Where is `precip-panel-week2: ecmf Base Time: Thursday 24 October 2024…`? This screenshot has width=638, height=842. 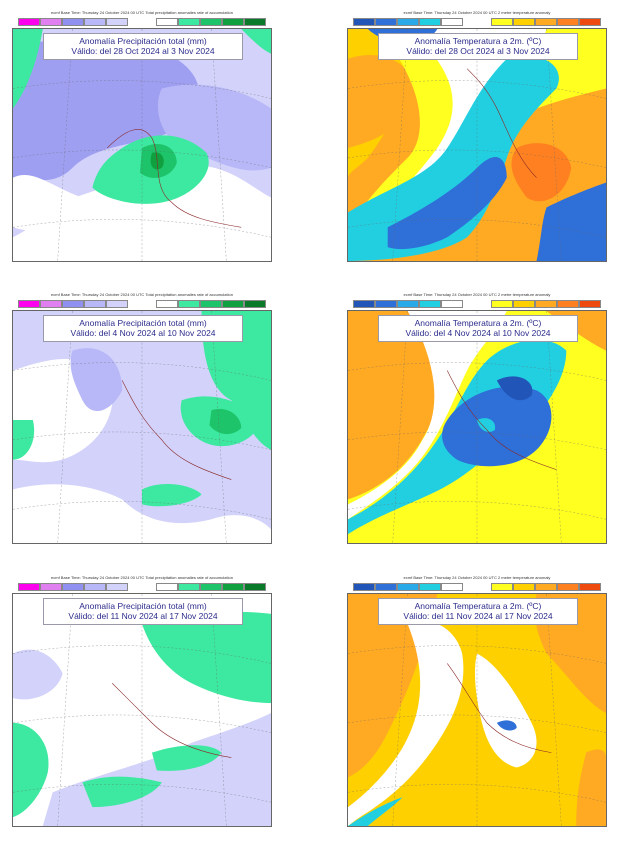
precip-panel-week2: ecmf Base Time: Thursday 24 October 2024… is located at coordinates (142, 418).